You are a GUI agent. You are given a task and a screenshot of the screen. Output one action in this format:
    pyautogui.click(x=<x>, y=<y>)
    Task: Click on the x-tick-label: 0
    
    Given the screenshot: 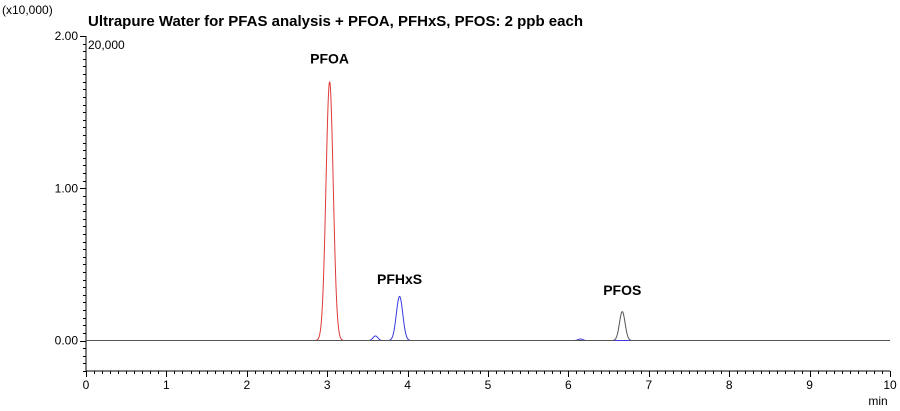 What is the action you would take?
    pyautogui.click(x=86, y=385)
    